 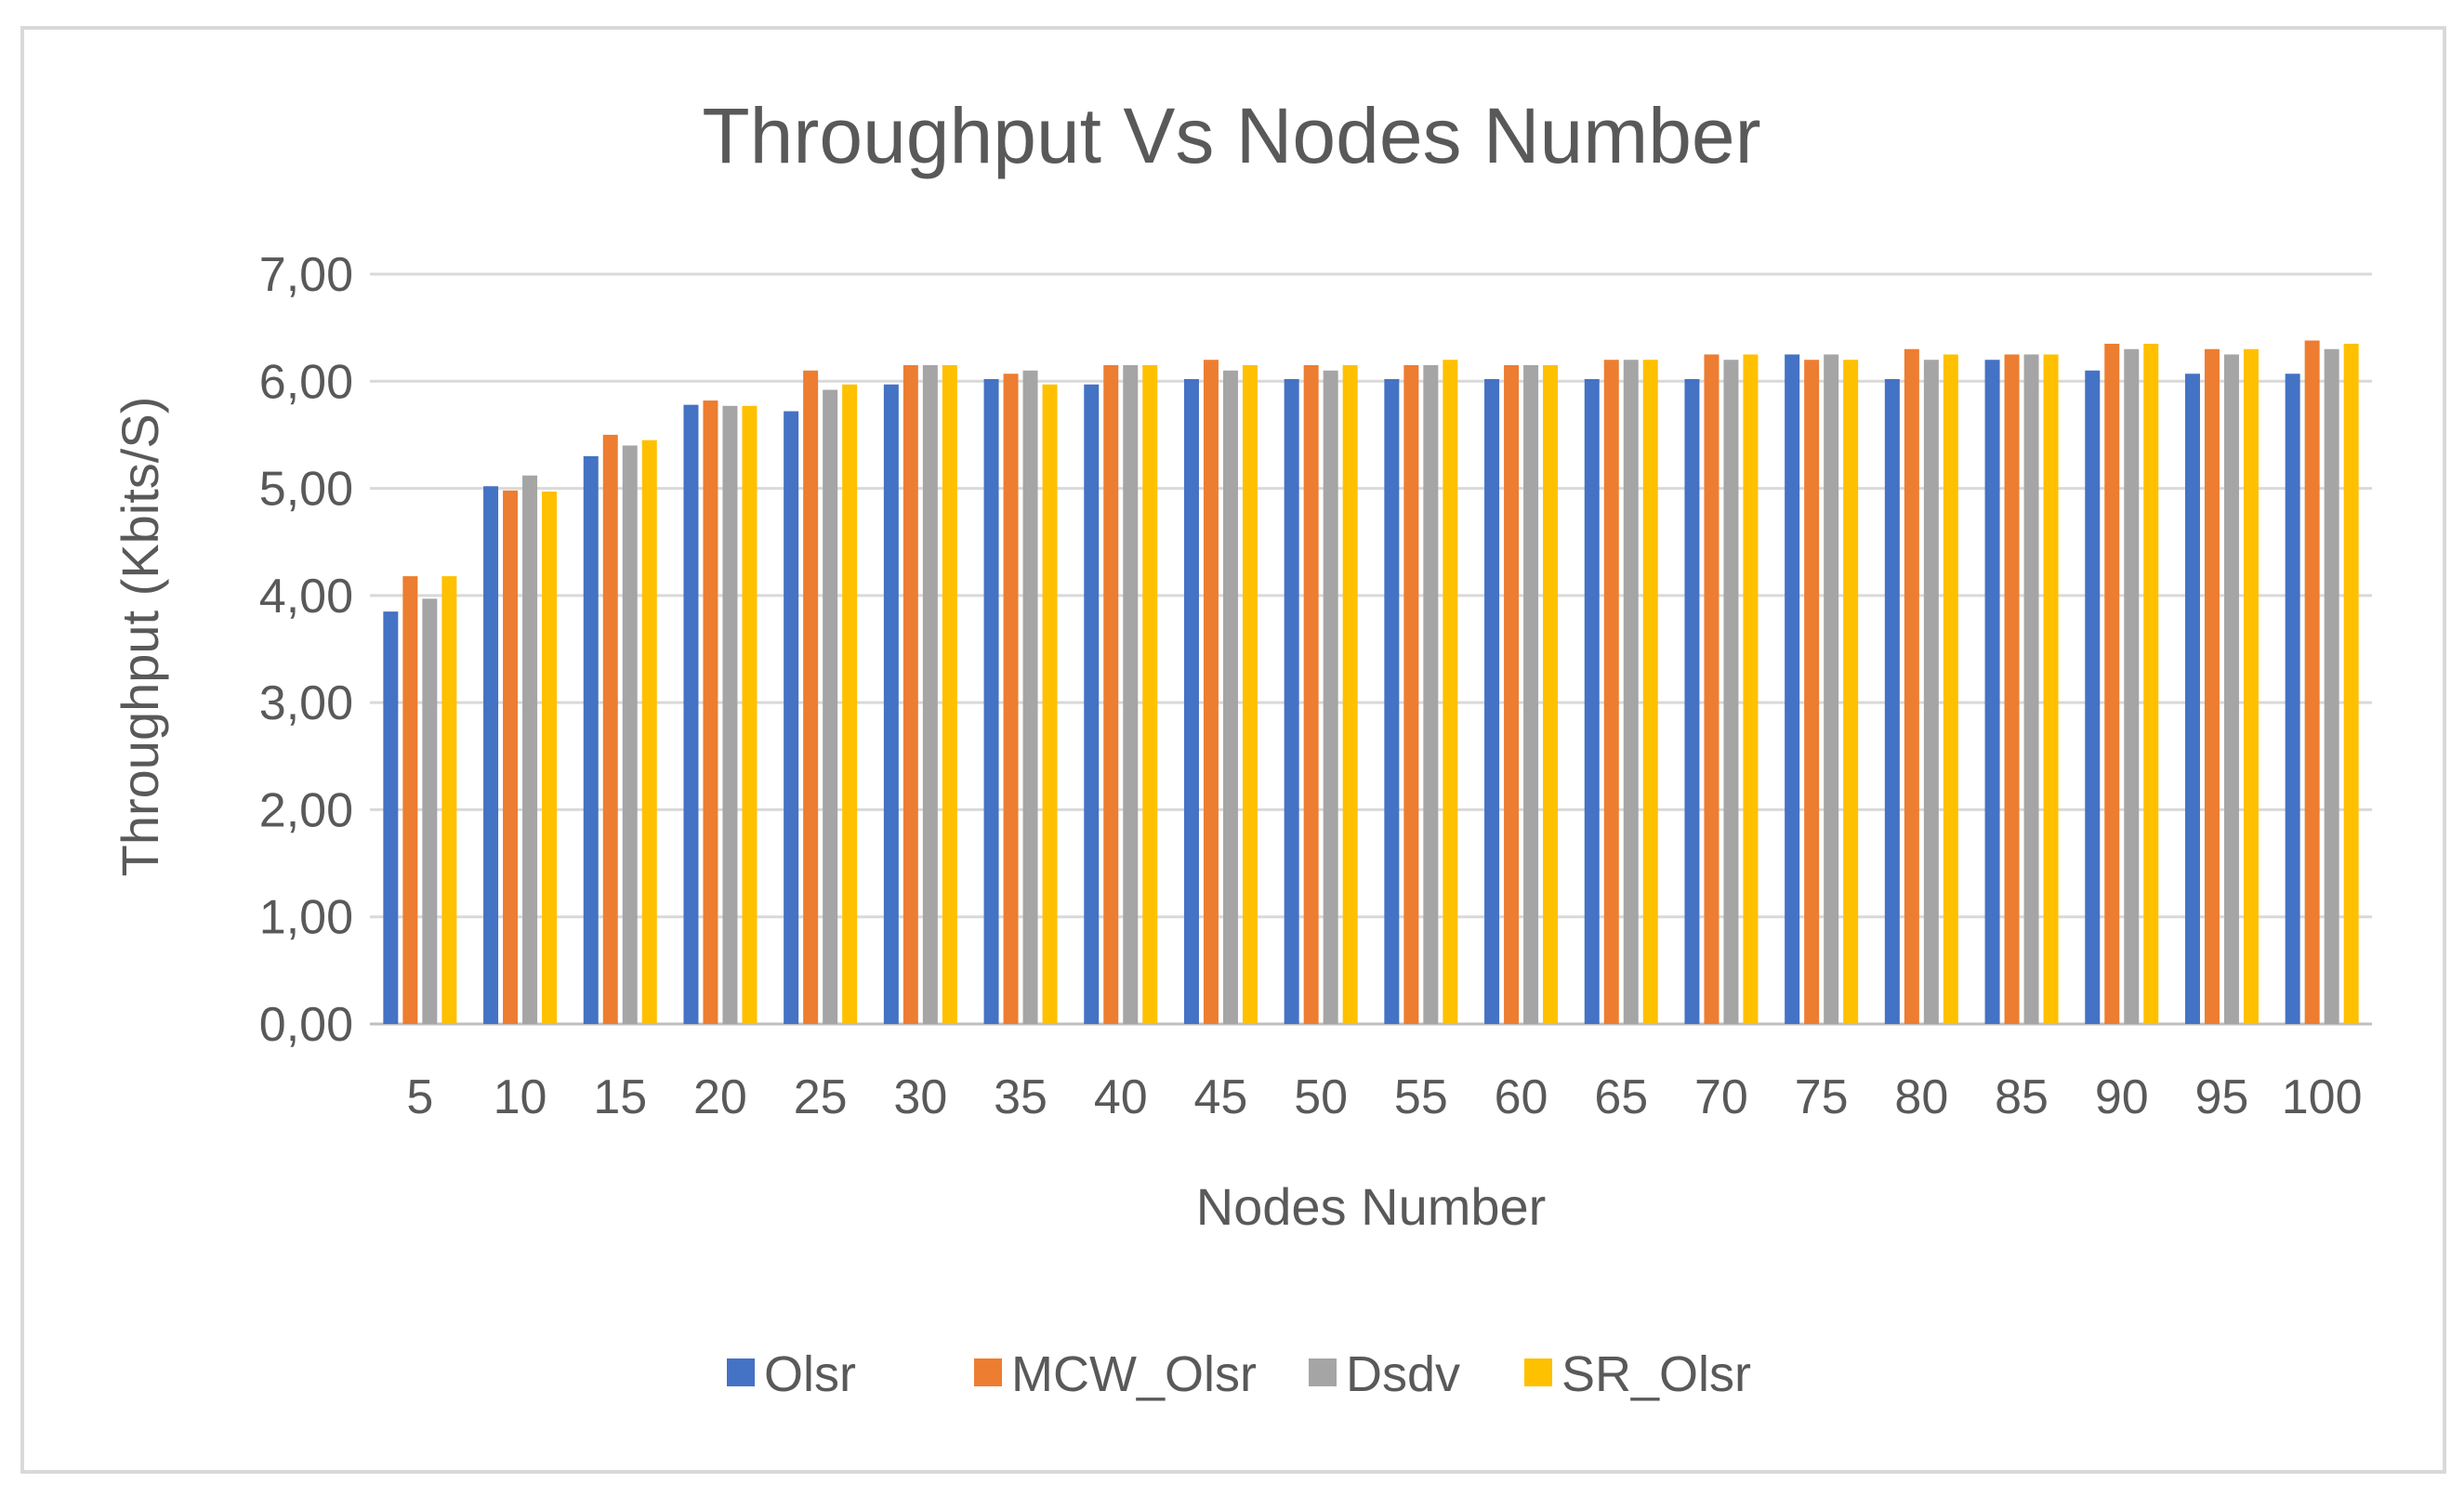 What do you see at coordinates (1822, 1097) in the screenshot?
I see `x-tick-label: 75` at bounding box center [1822, 1097].